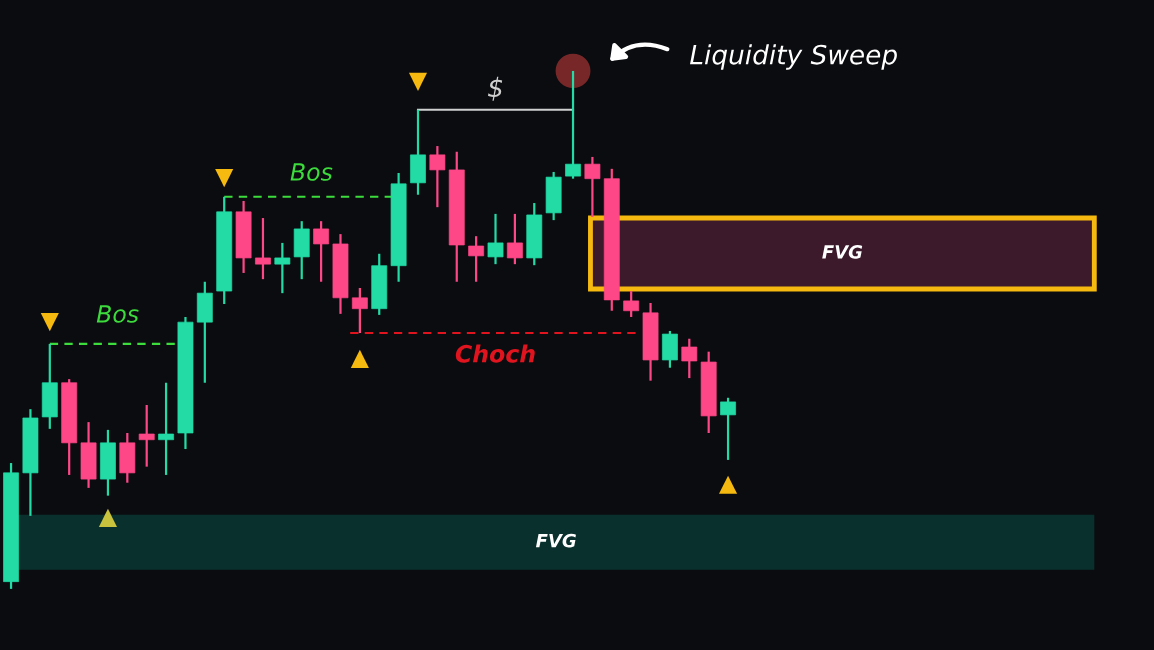  What do you see at coordinates (495, 88) in the screenshot?
I see `ref-line-label: $` at bounding box center [495, 88].